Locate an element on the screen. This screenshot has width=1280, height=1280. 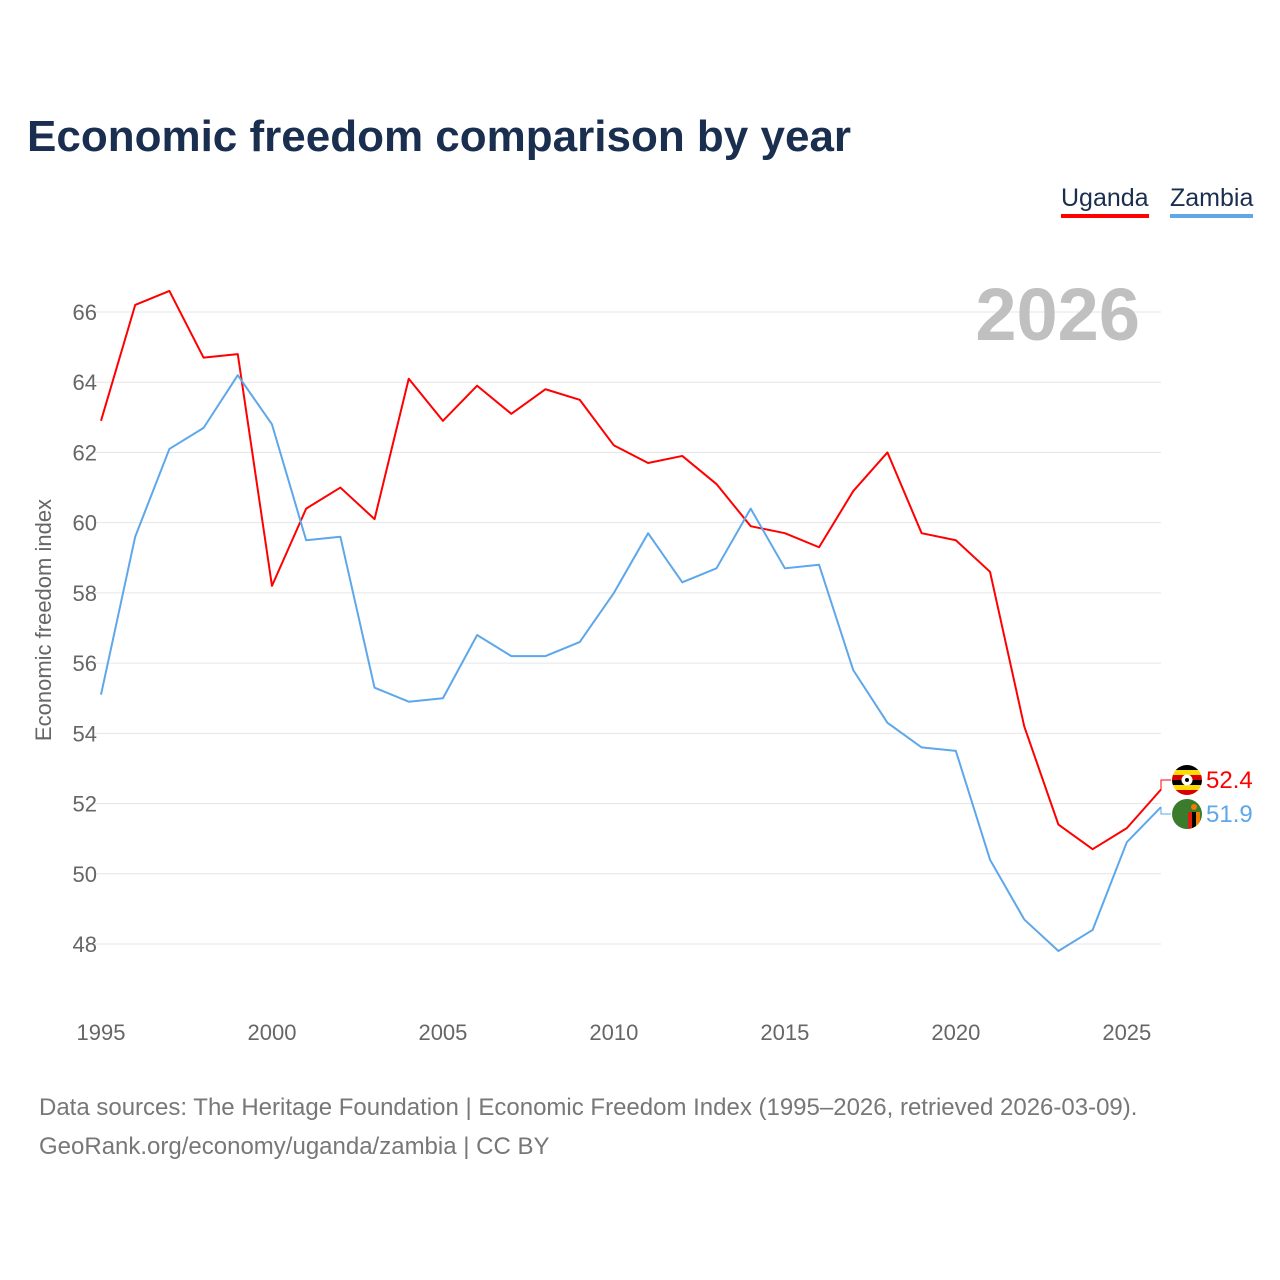
x-tick-label: 2000 is located at coordinates (271, 1032).